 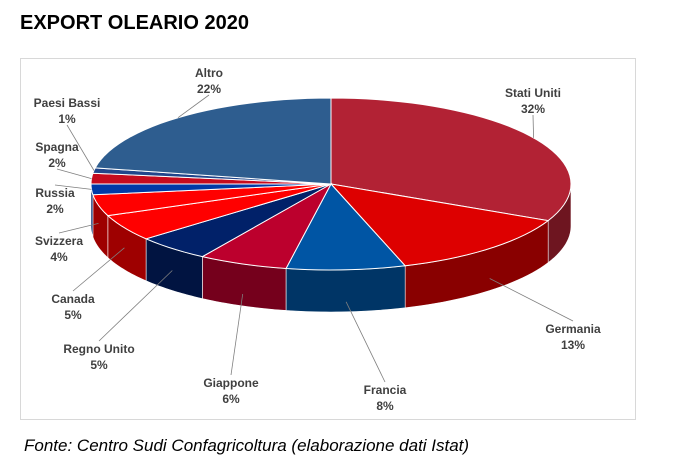 What do you see at coordinates (573, 329) in the screenshot?
I see `slice-label: Germania` at bounding box center [573, 329].